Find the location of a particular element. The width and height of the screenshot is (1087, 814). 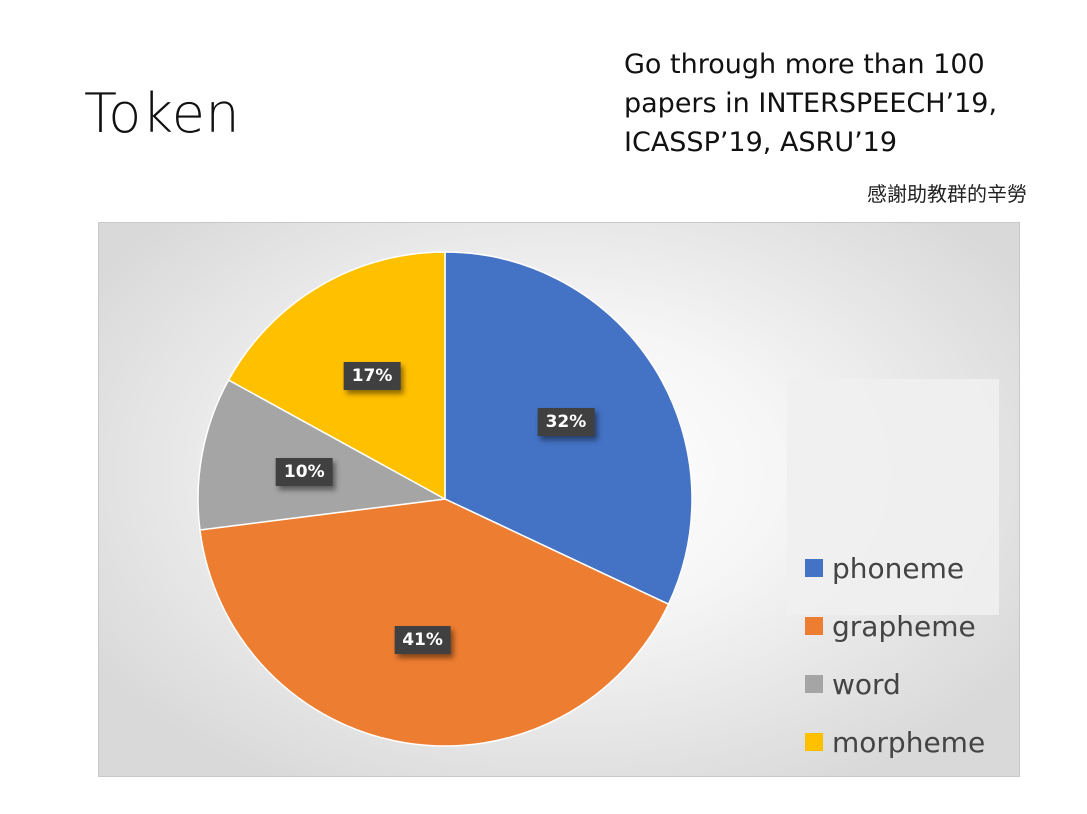

legend-label-word: word is located at coordinates (866, 684).